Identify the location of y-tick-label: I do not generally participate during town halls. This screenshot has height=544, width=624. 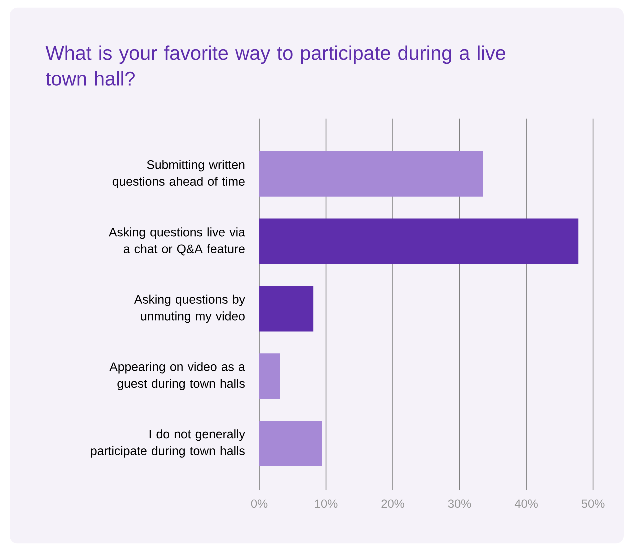
(168, 444).